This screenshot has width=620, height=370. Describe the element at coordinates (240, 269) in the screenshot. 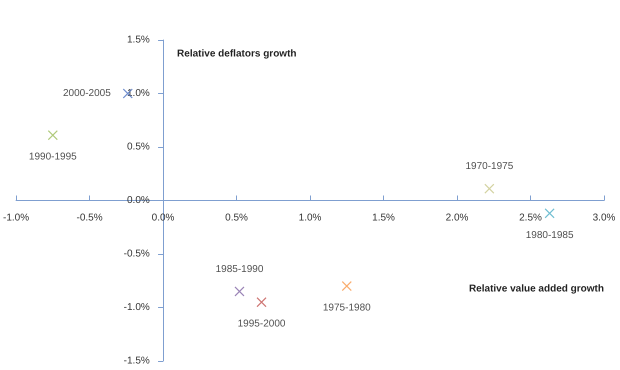

I see `series-label: 1985-1990` at that location.